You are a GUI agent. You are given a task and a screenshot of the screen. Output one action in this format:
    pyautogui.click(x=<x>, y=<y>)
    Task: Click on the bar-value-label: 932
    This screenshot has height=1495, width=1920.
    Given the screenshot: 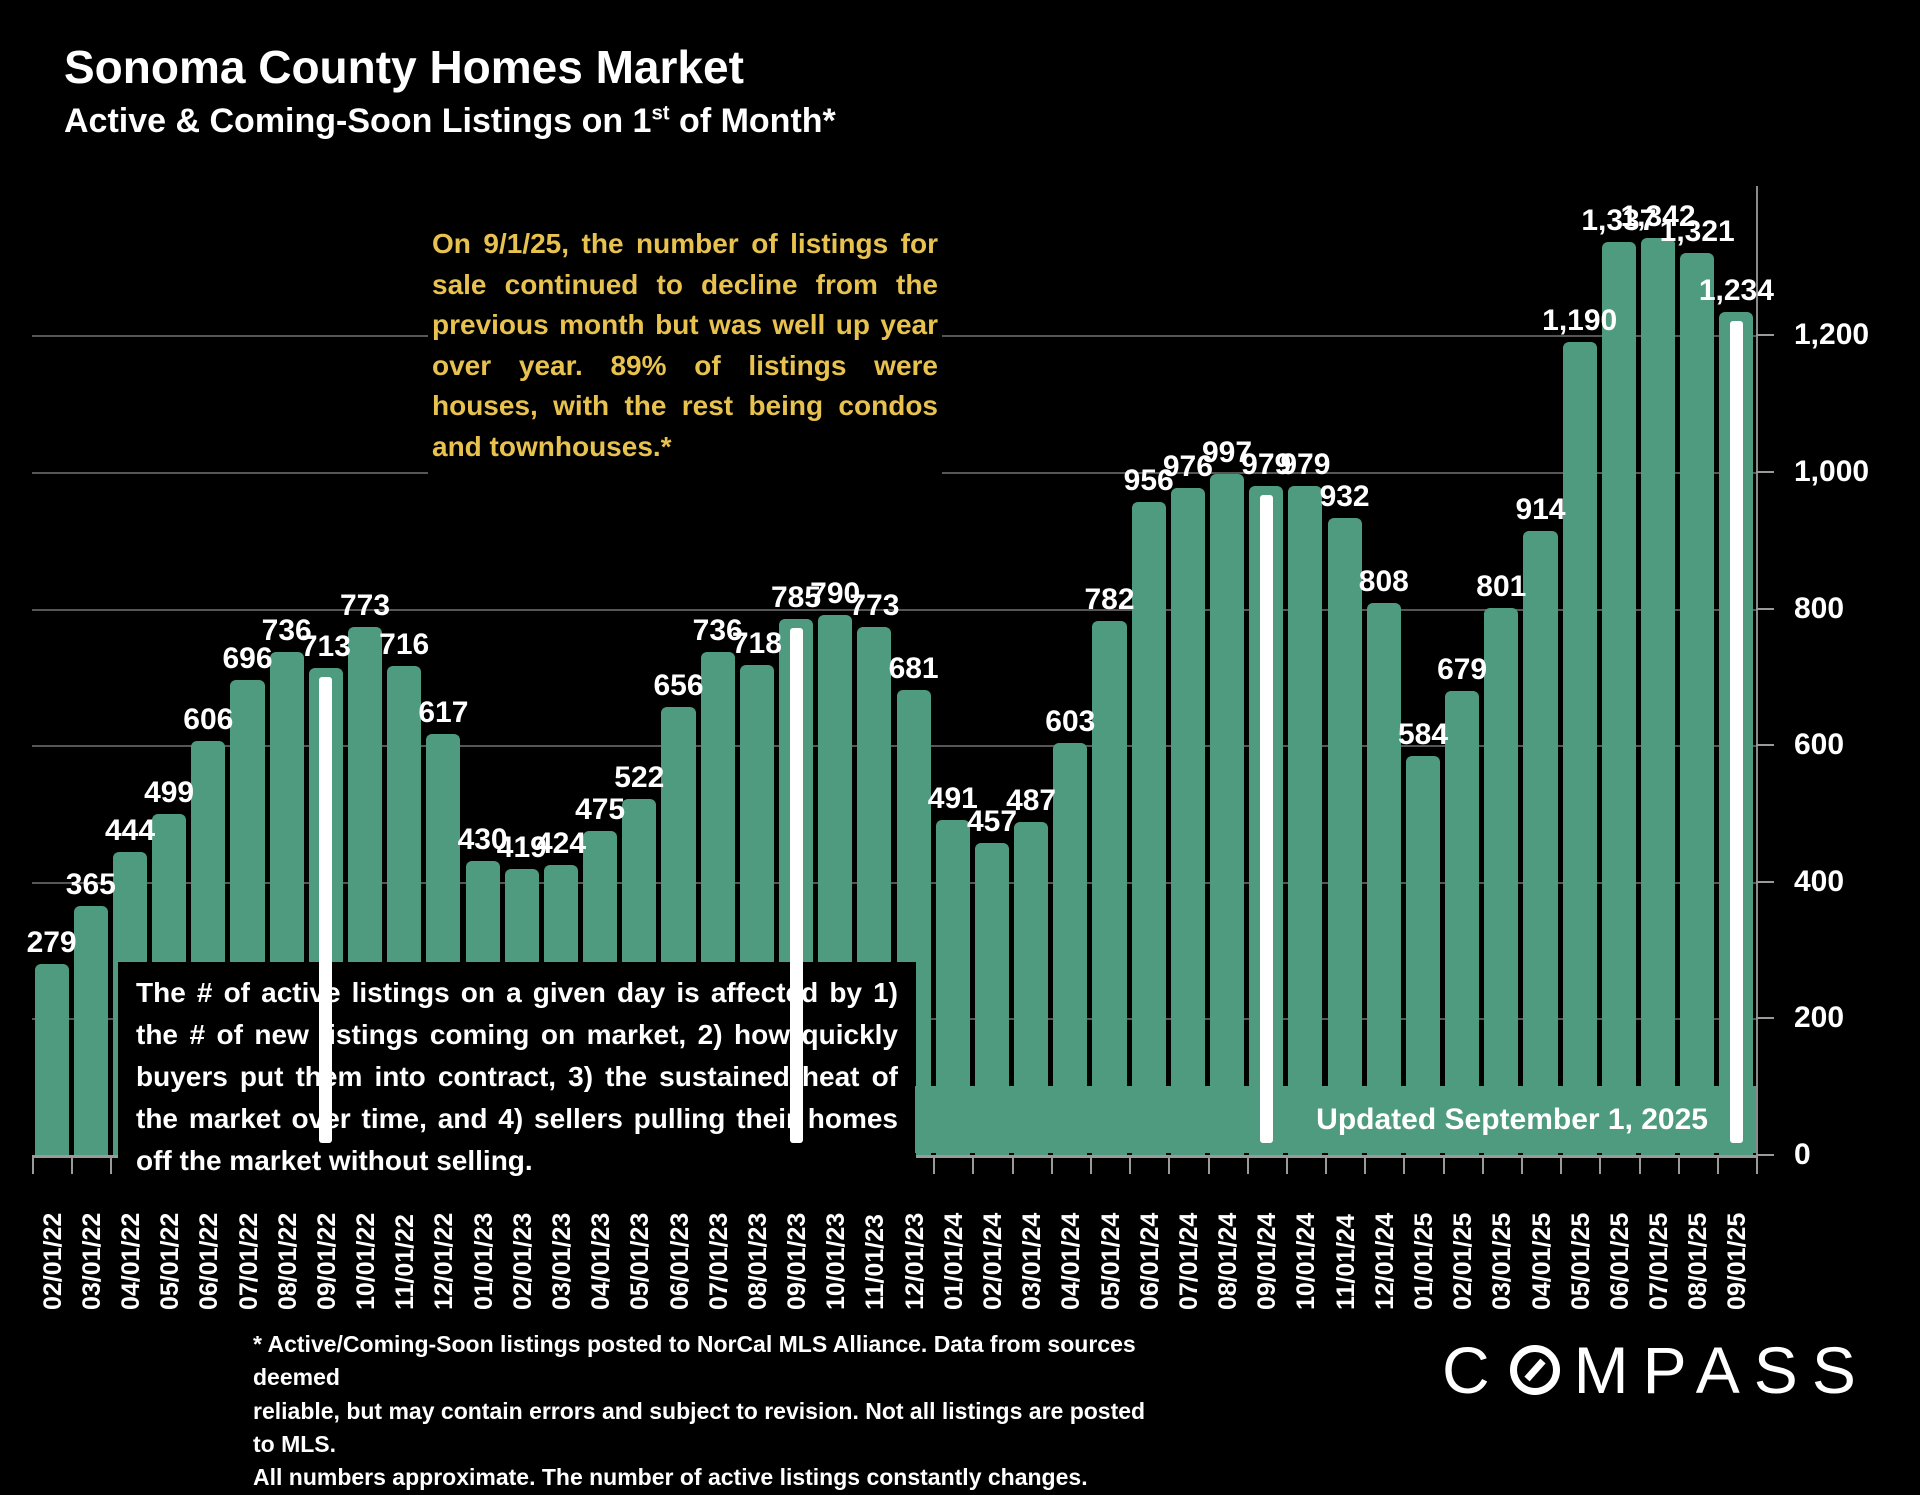 What is the action you would take?
    pyautogui.click(x=1344, y=497)
    